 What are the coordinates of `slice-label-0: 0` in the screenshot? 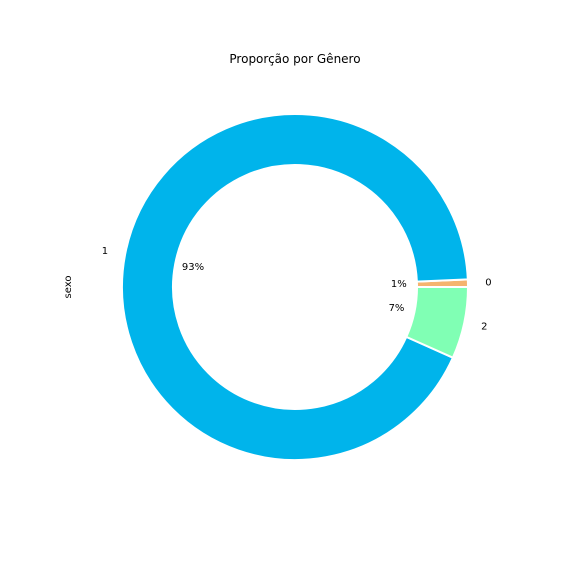 It's located at (488, 282).